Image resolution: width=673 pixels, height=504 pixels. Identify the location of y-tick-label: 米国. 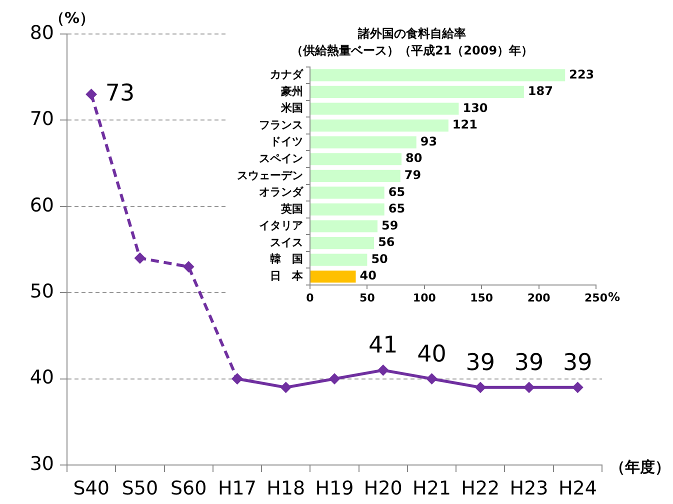
(291, 108).